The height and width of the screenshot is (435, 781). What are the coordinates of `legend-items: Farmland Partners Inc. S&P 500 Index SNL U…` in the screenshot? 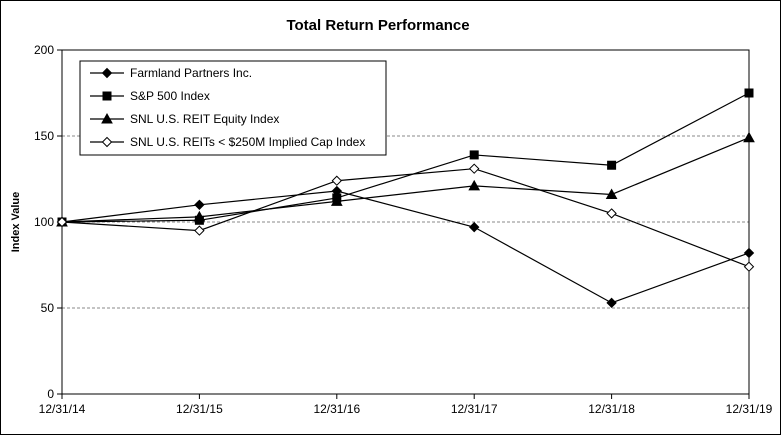 It's located at (227, 107).